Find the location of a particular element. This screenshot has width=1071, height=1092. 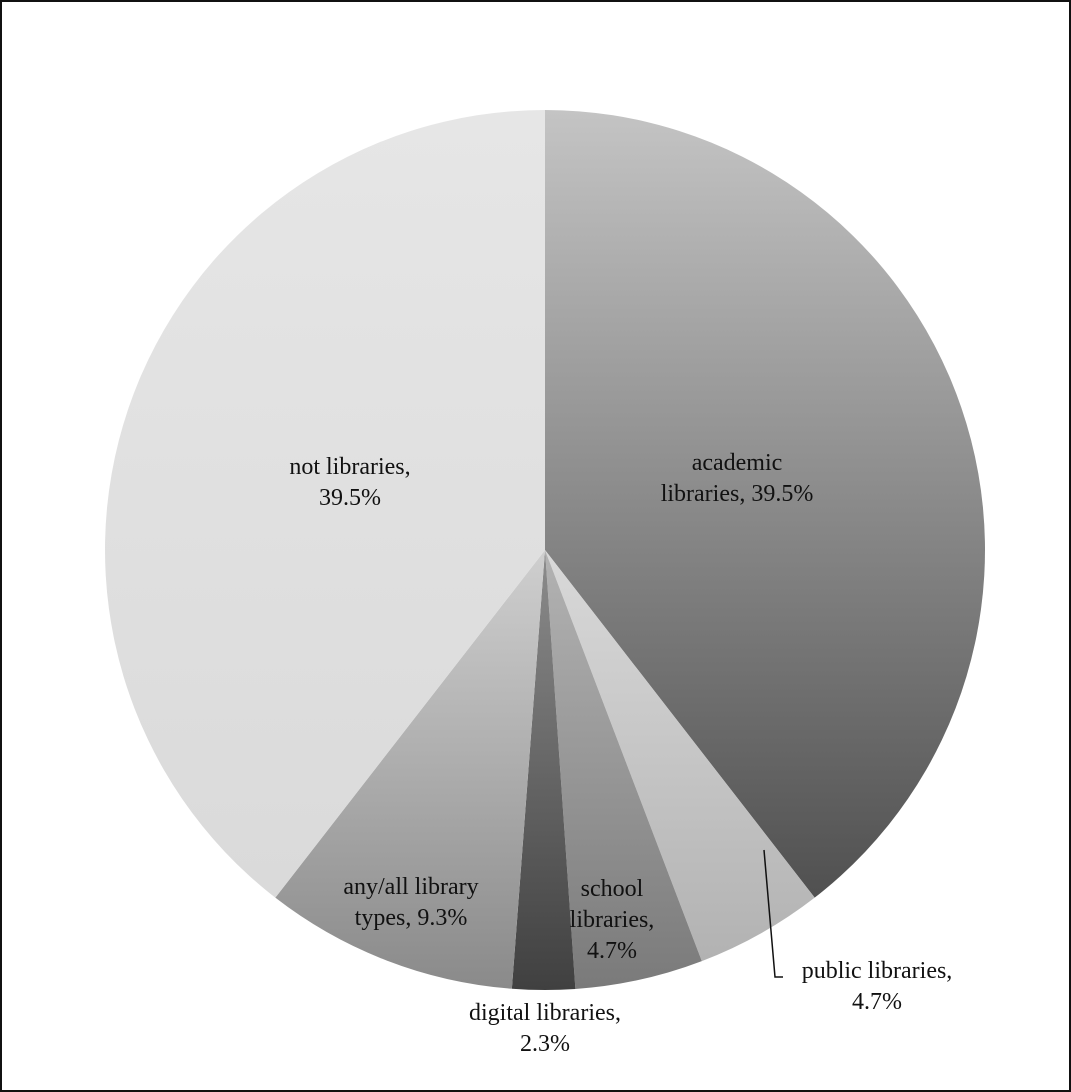

leader-line-public-libraries is located at coordinates (773, 913).